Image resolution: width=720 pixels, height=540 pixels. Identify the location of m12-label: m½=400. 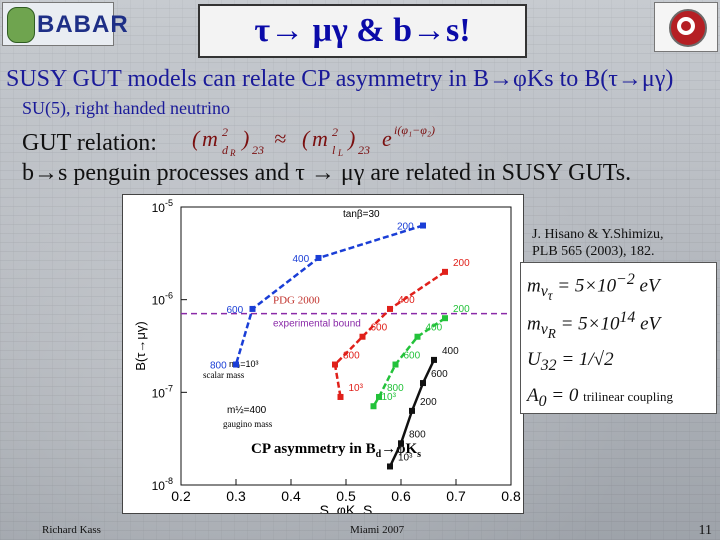
(247, 410).